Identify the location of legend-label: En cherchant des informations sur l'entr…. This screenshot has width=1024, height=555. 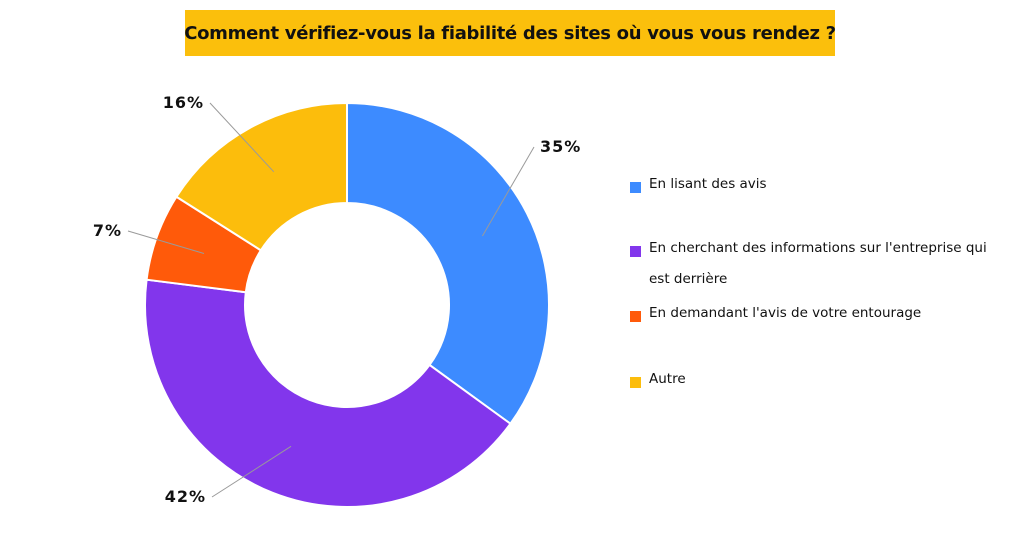
(818, 263).